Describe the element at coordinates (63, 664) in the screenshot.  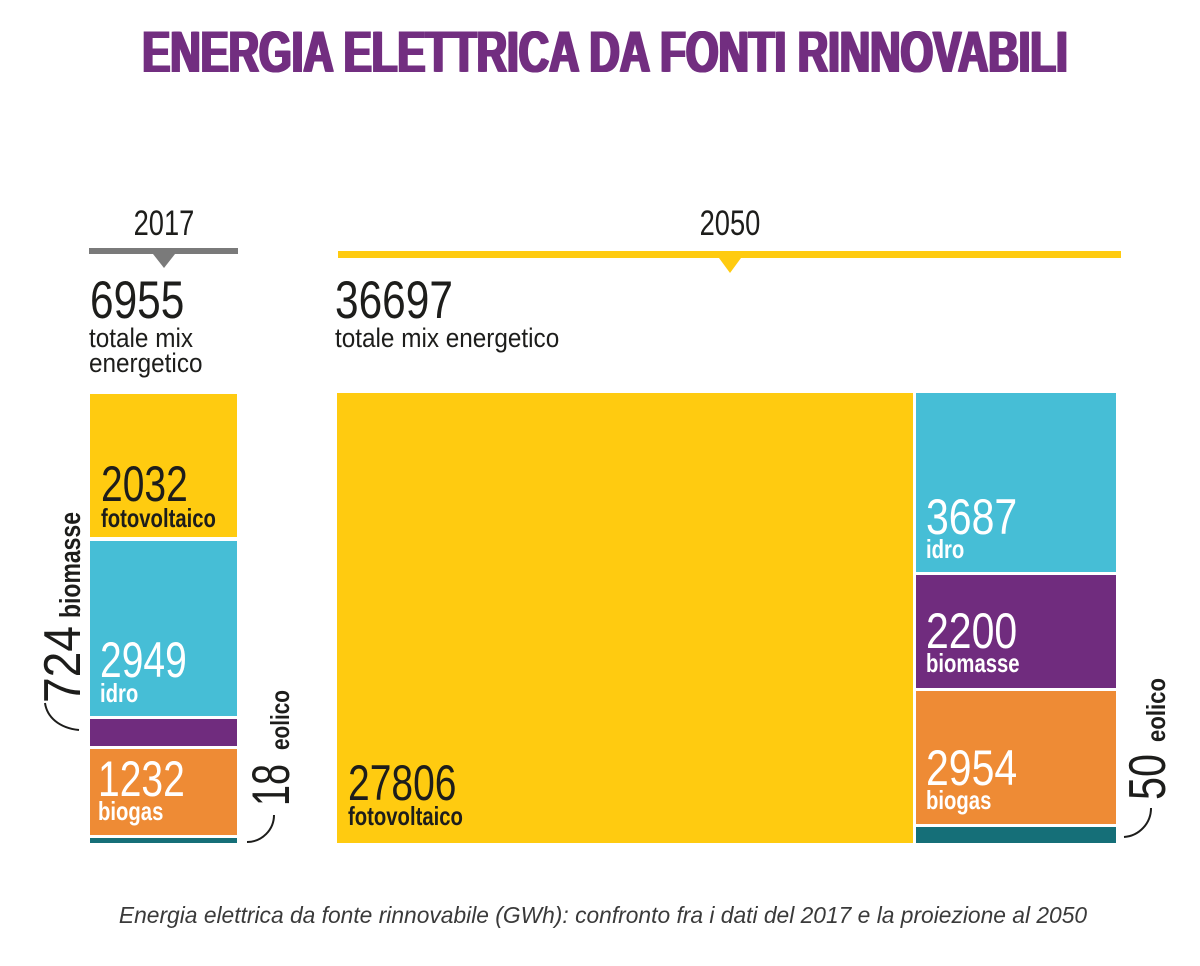
I see `svg-text: 724` at that location.